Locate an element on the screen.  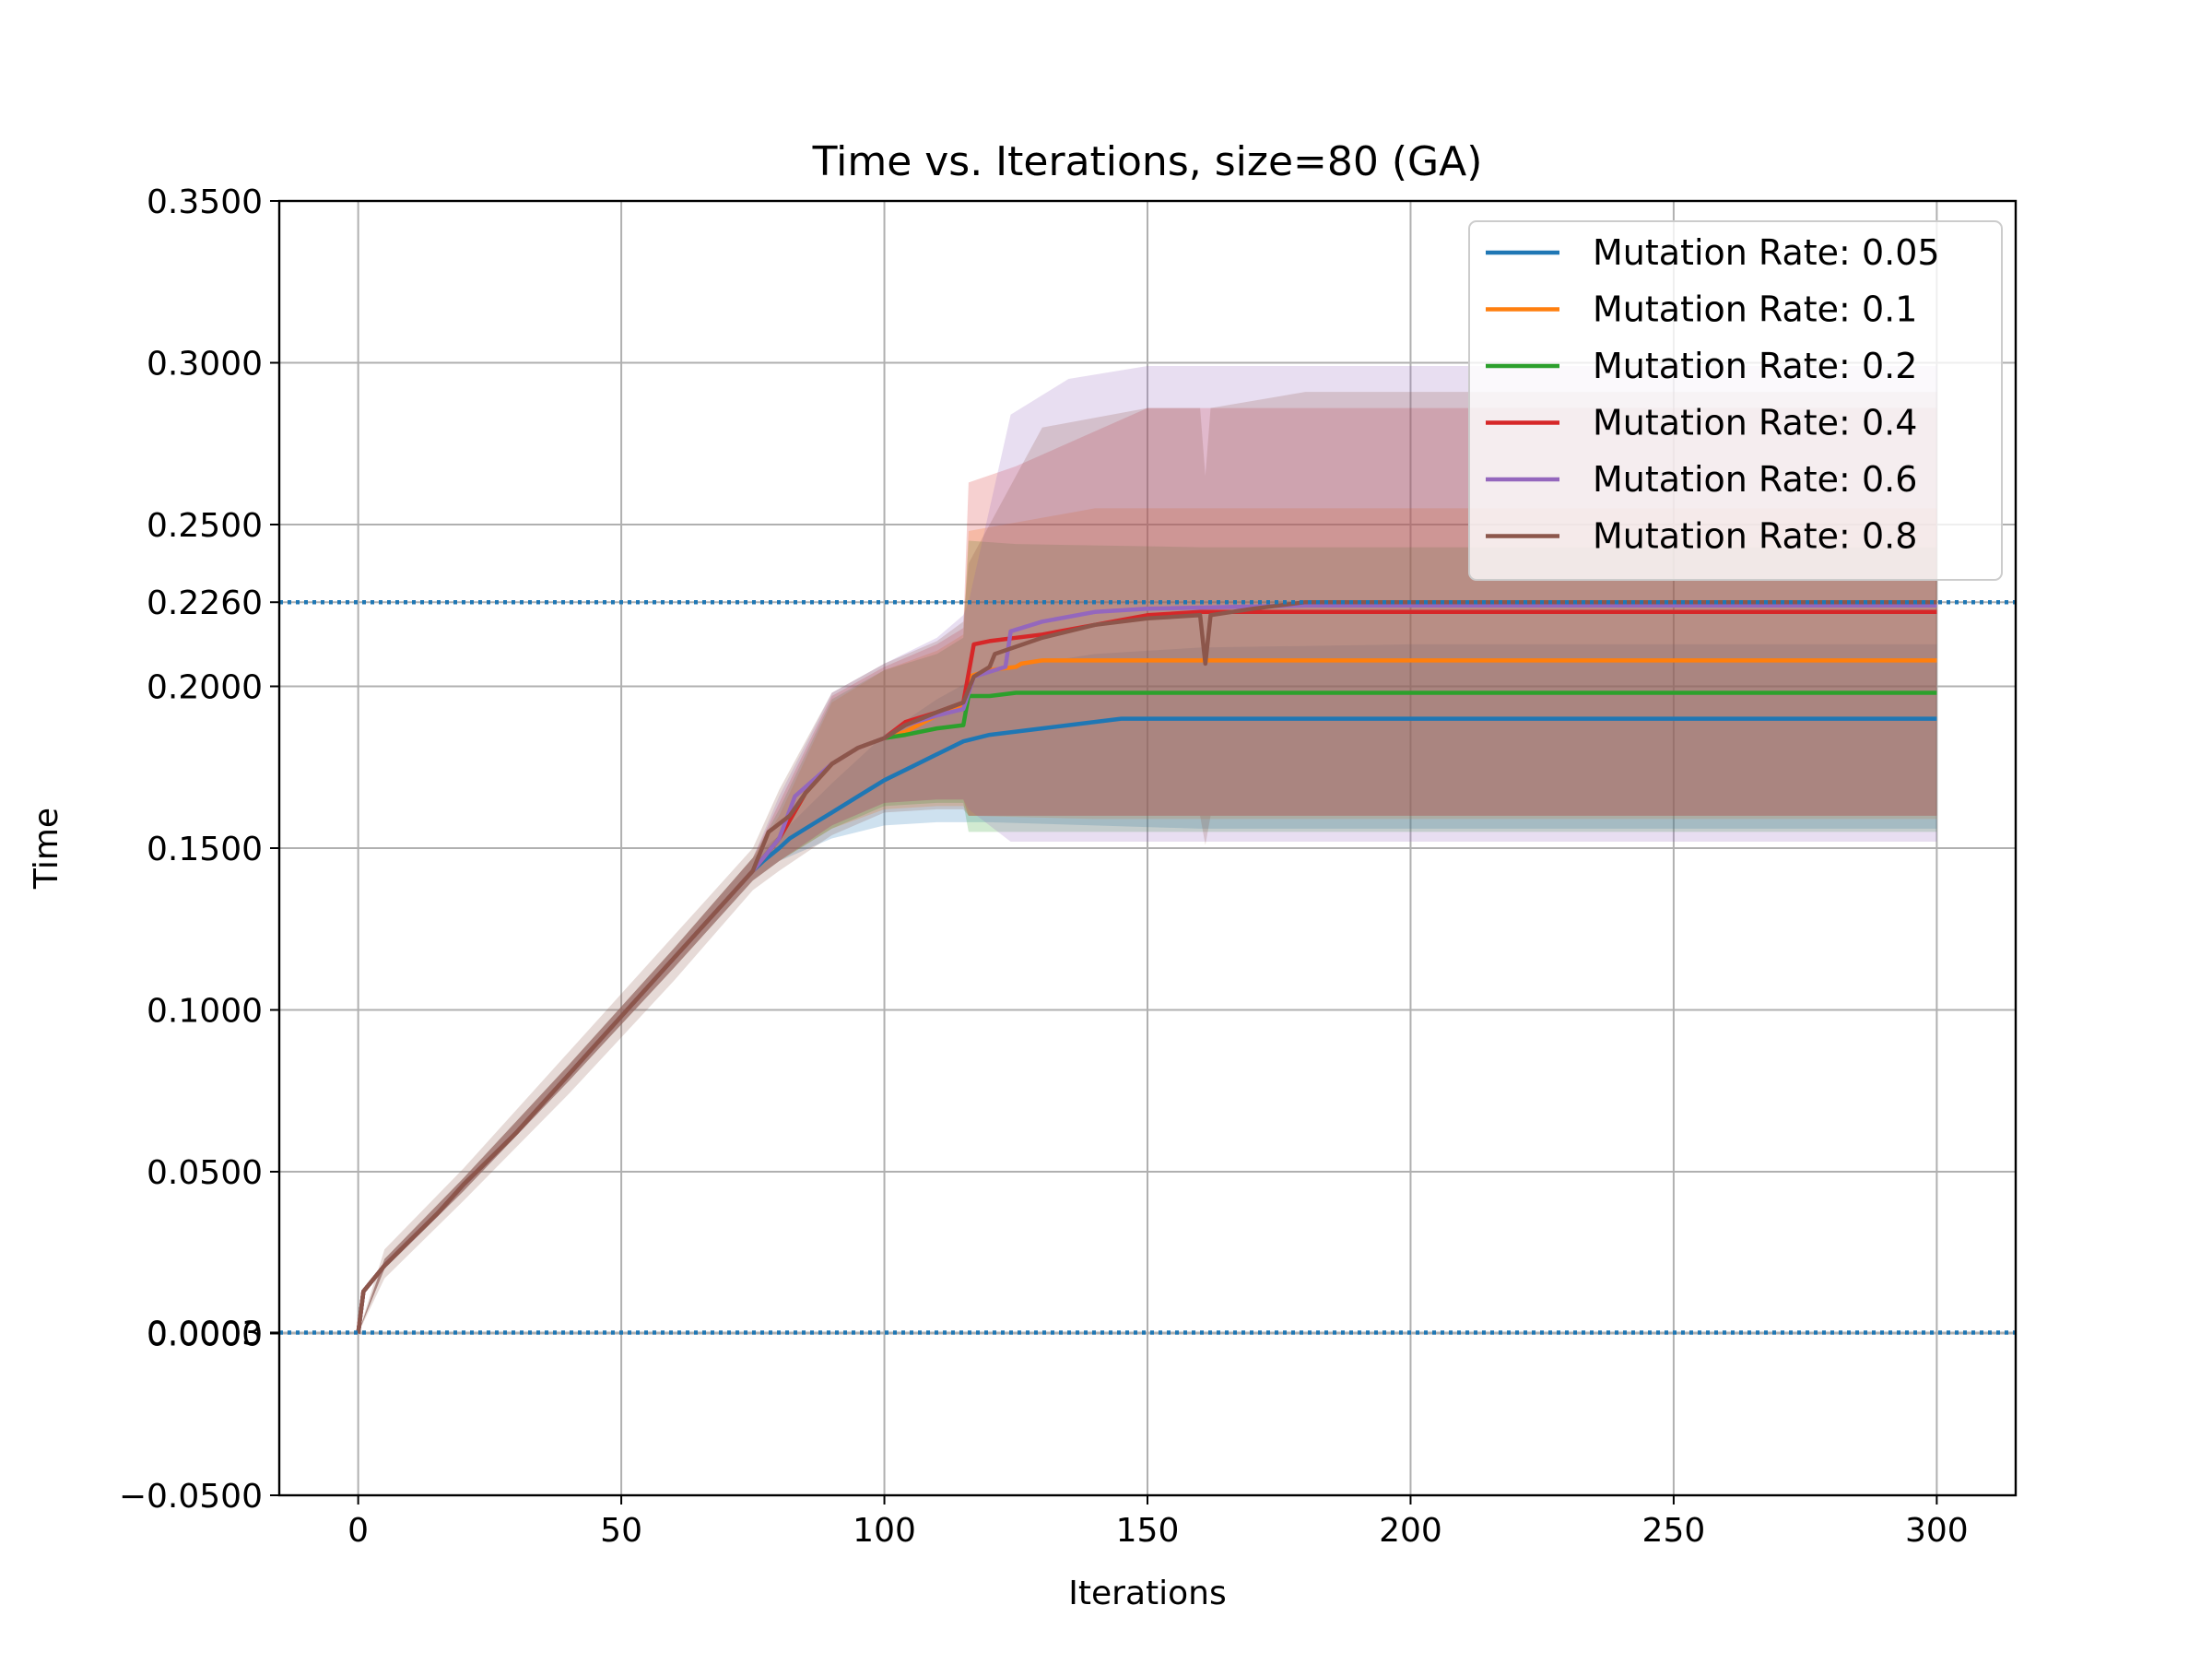
chart-title: Time vs. Iterations, size=80 (GA) is located at coordinates (1147, 161).